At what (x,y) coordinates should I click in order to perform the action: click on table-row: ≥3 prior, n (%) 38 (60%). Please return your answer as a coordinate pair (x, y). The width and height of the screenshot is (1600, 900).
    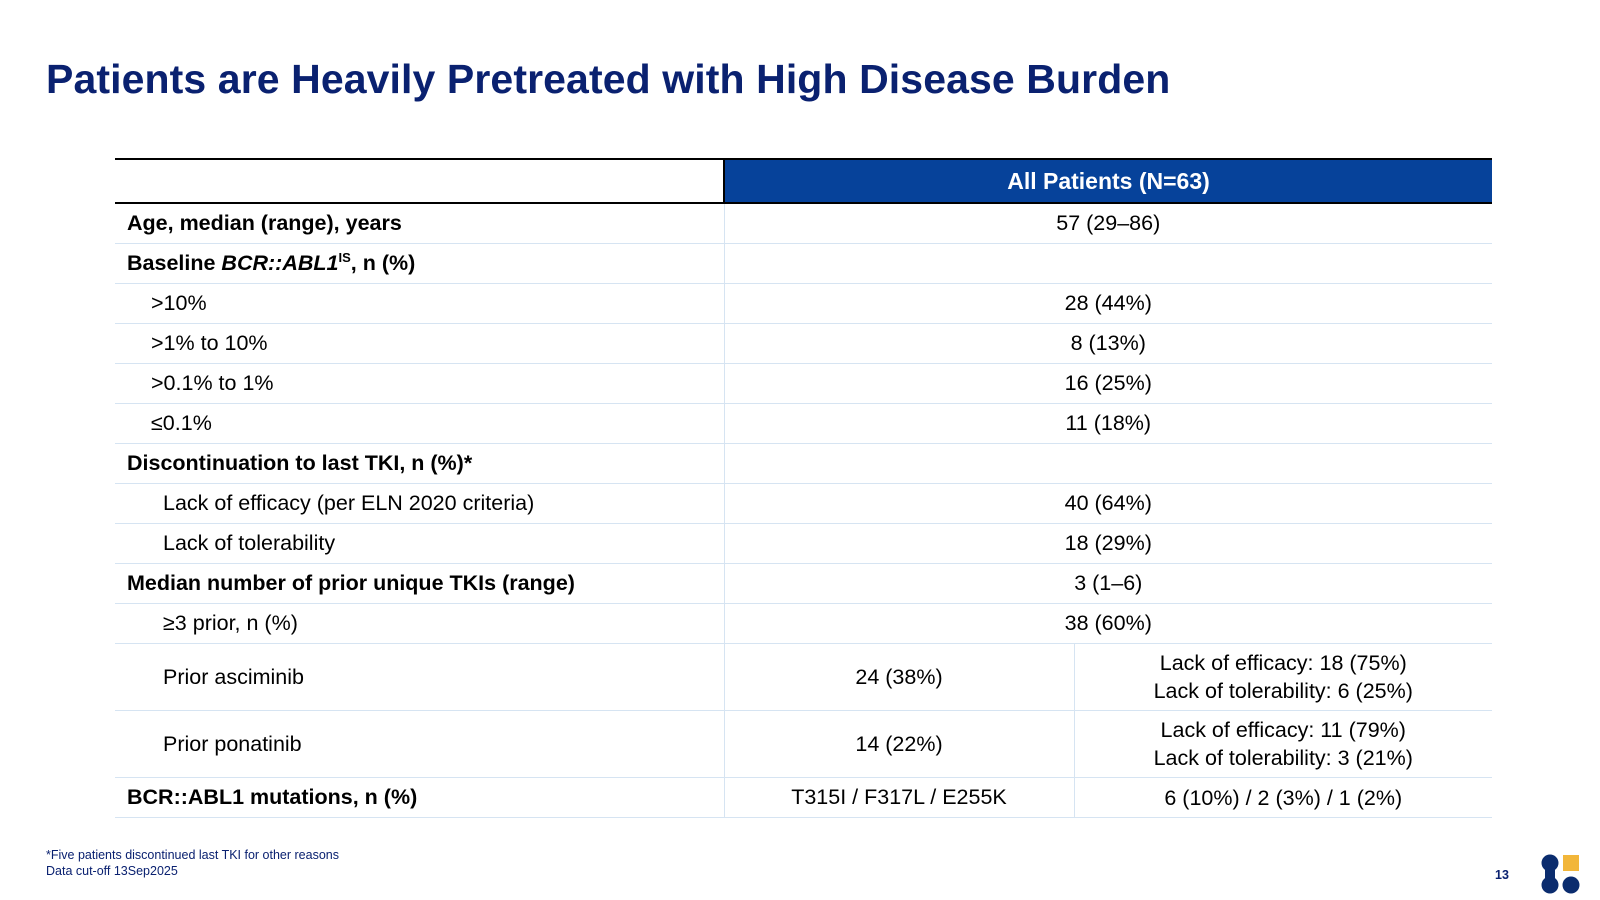
    Looking at the image, I should click on (803, 623).